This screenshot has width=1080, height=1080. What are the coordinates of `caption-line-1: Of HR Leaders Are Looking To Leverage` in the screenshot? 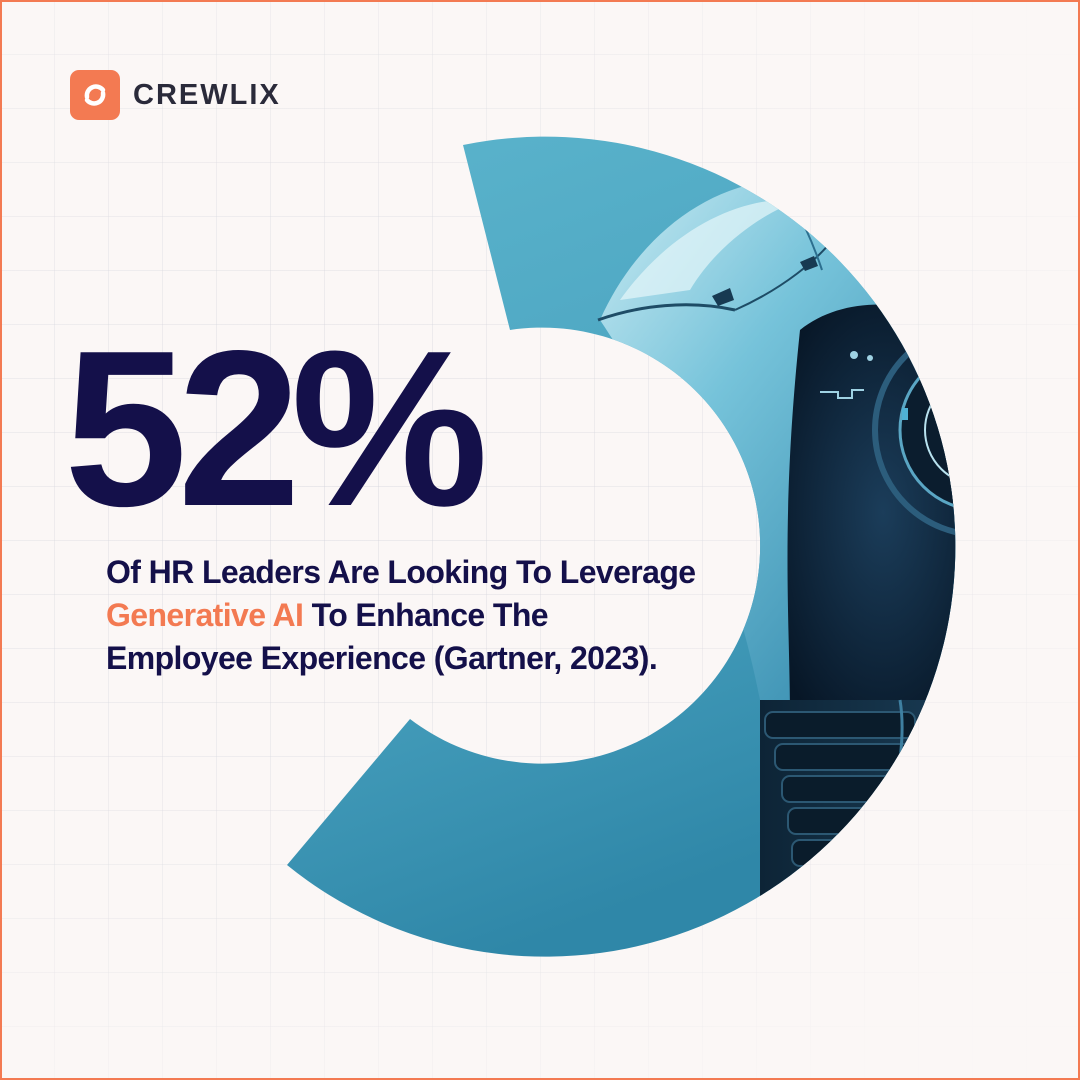 It's located at (401, 572).